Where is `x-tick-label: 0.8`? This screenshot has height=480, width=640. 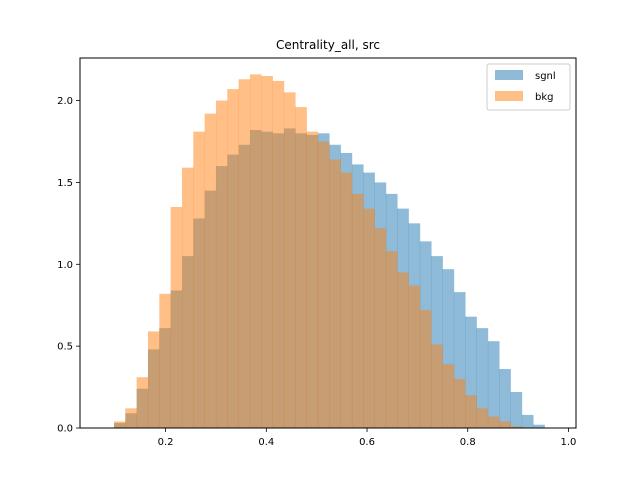
x-tick-label: 0.8 is located at coordinates (468, 442).